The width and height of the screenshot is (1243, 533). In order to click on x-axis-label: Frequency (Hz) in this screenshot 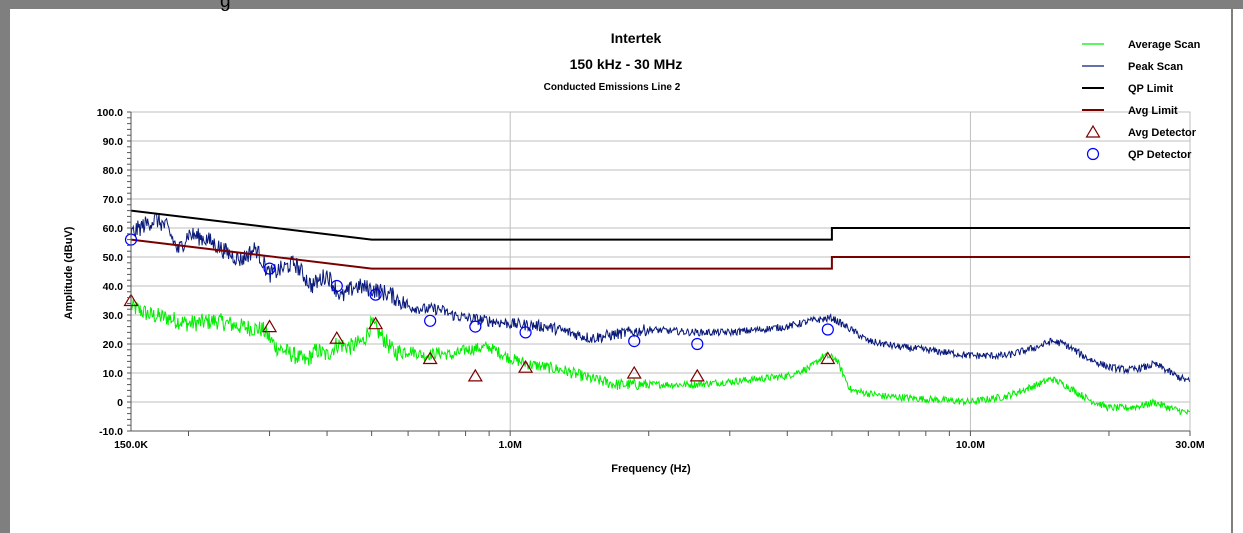, I will do `click(651, 469)`.